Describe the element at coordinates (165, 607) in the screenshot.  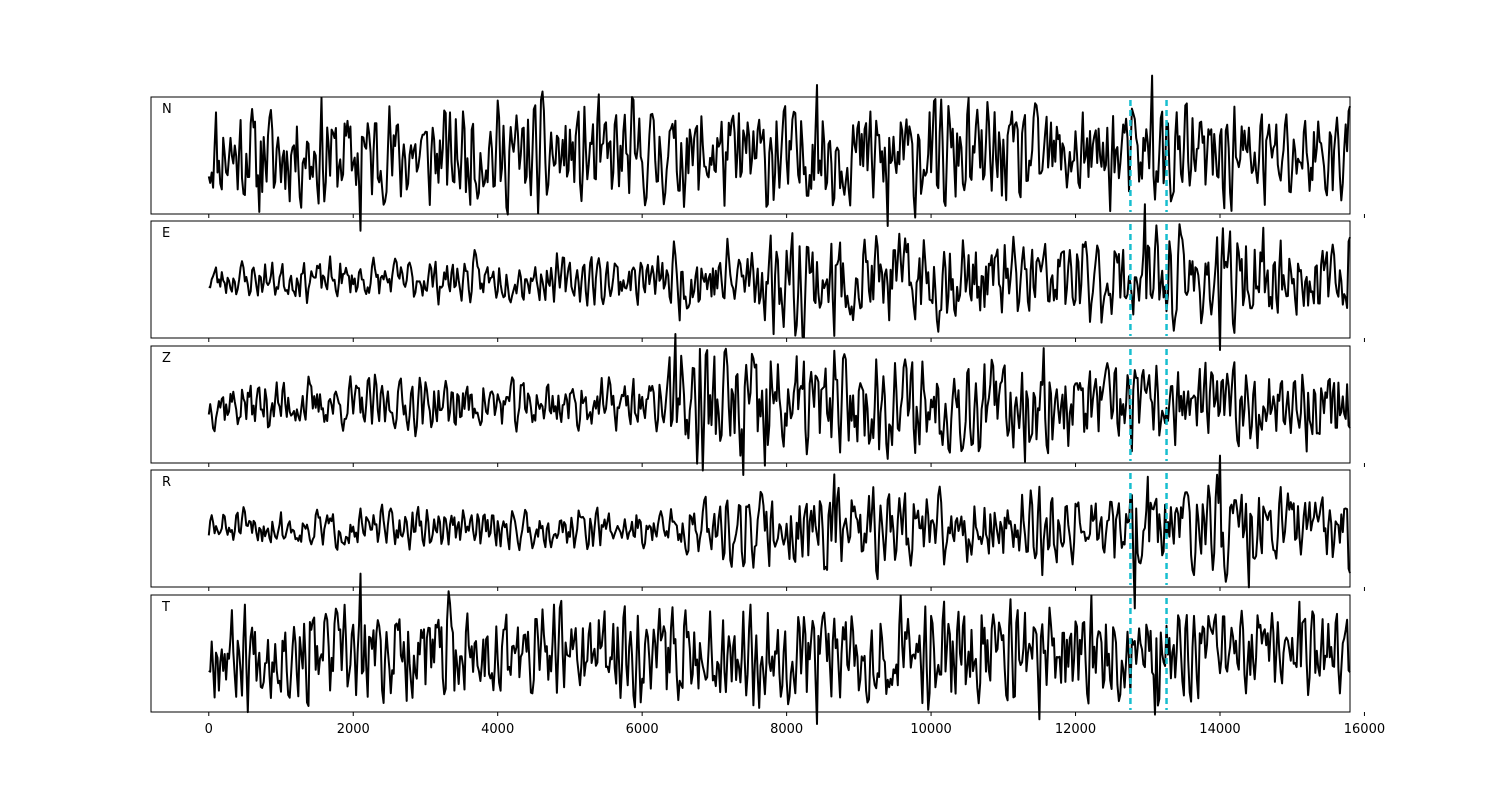
I see `panel-label: T` at that location.